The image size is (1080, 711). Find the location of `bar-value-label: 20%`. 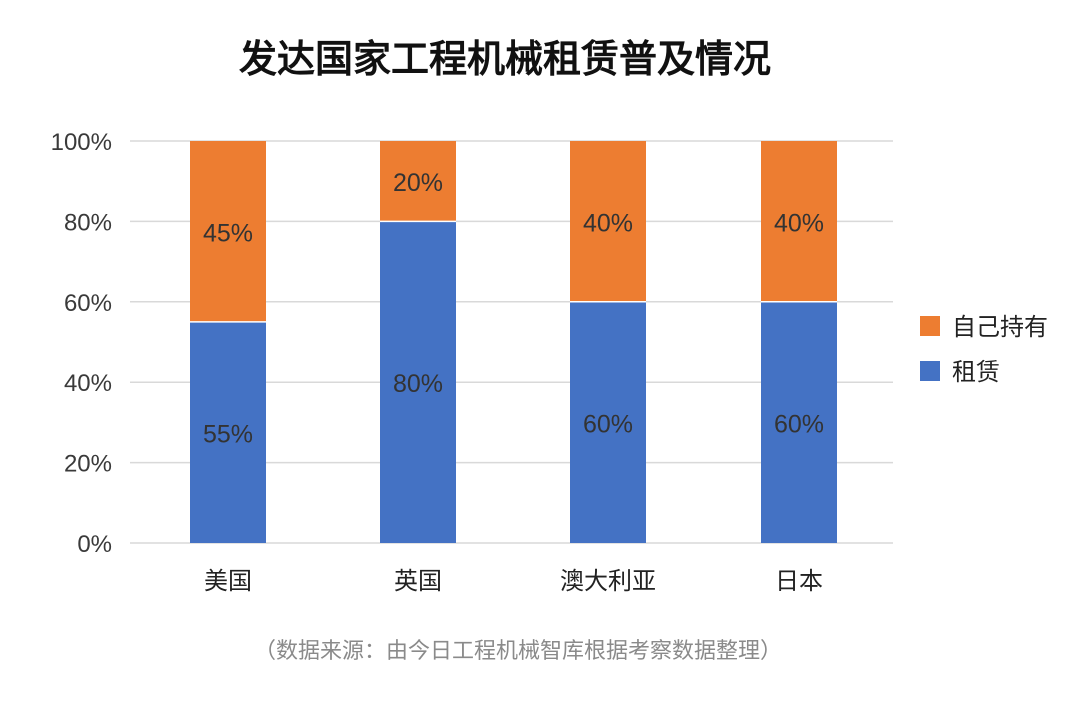

bar-value-label: 20% is located at coordinates (418, 183).